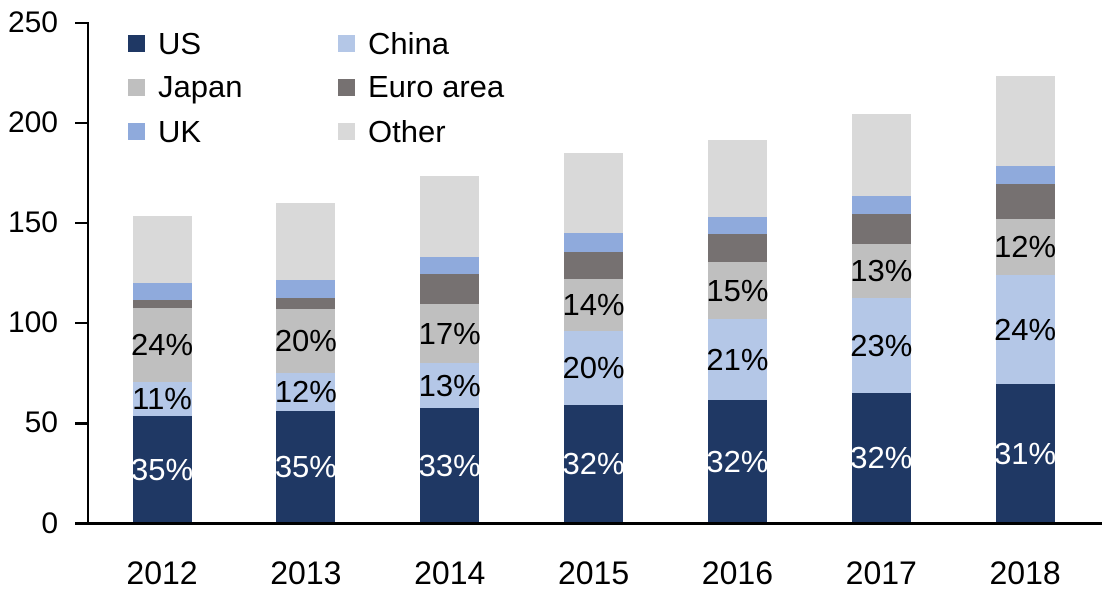  I want to click on bar-segment-us-2017, so click(881, 458).